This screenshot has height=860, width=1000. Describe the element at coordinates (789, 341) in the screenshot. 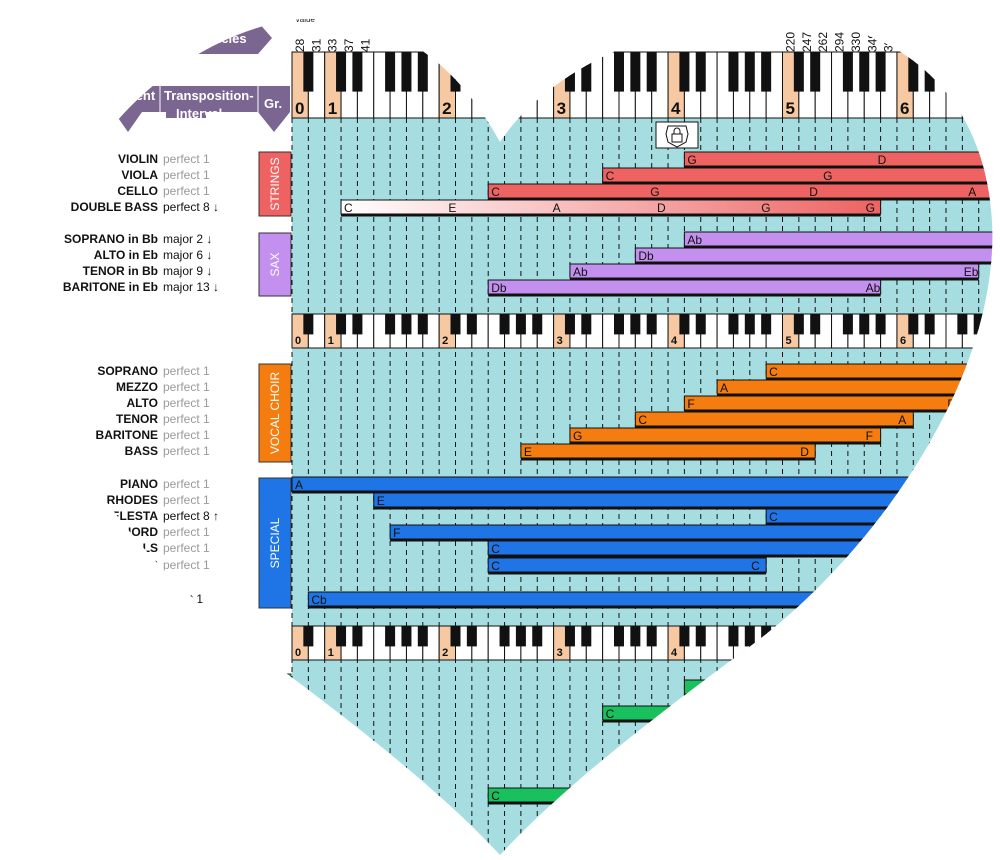

I see `octave-number: 5` at that location.